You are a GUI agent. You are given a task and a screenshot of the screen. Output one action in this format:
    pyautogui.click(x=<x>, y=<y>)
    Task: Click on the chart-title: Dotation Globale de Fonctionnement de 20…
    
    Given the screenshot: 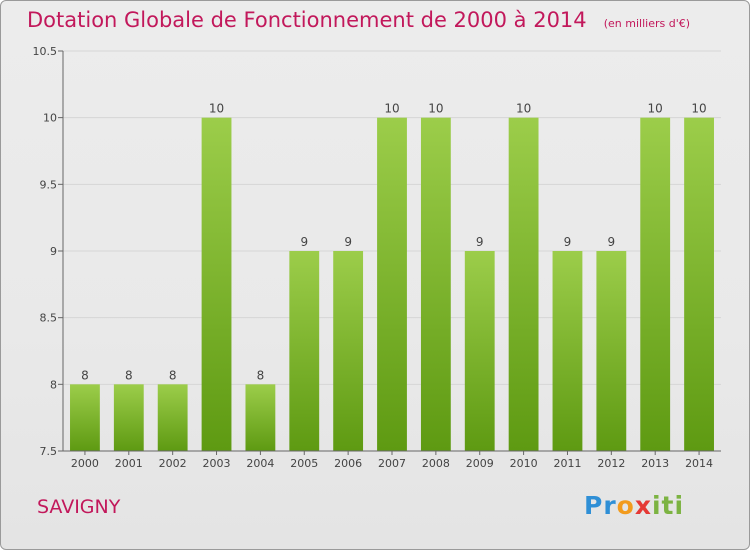 What is the action you would take?
    pyautogui.click(x=307, y=20)
    